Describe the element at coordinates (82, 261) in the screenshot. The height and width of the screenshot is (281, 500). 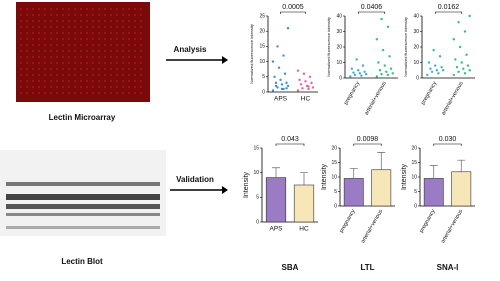
I see `blot-label: Lectin Blot` at that location.